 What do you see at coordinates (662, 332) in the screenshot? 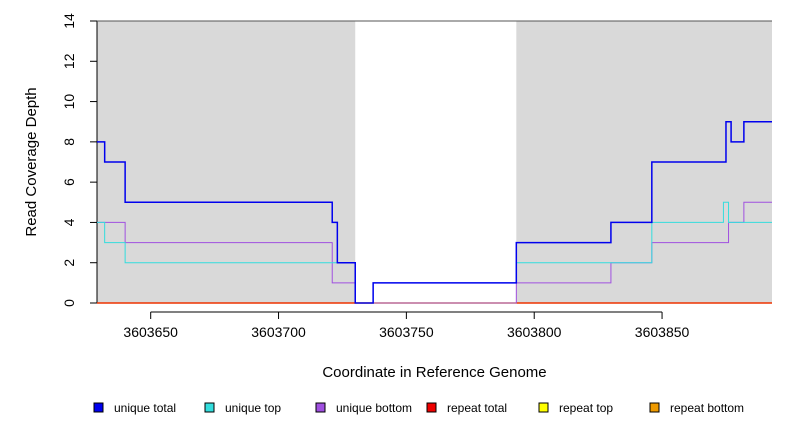
I see `x-tick-label: 3603850` at bounding box center [662, 332].